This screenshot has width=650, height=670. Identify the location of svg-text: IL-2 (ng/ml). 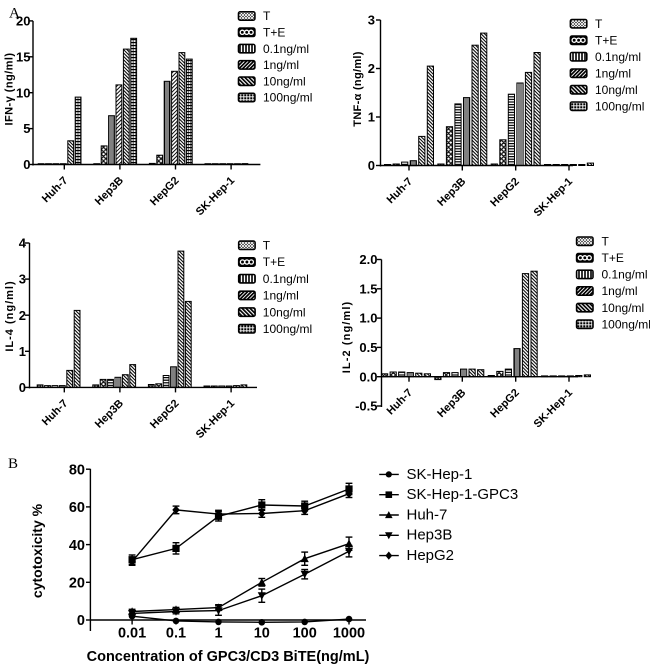
(347, 337).